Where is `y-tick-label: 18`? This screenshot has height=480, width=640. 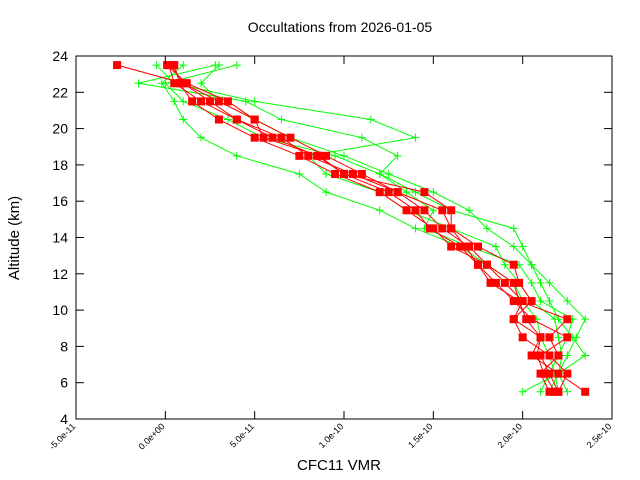 y-tick-label: 18 is located at coordinates (60, 165).